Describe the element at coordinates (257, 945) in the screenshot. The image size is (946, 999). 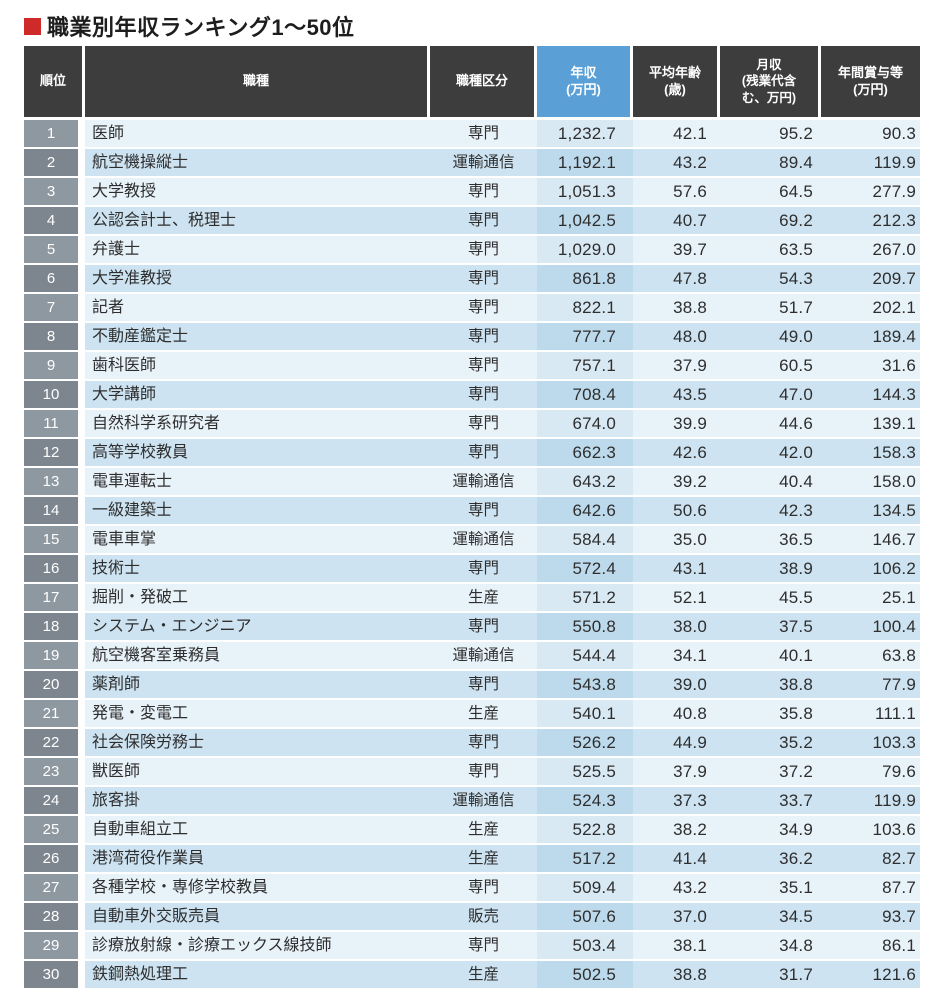
I see `occupation-cell: 診療放射線・診療エックス線技師` at that location.